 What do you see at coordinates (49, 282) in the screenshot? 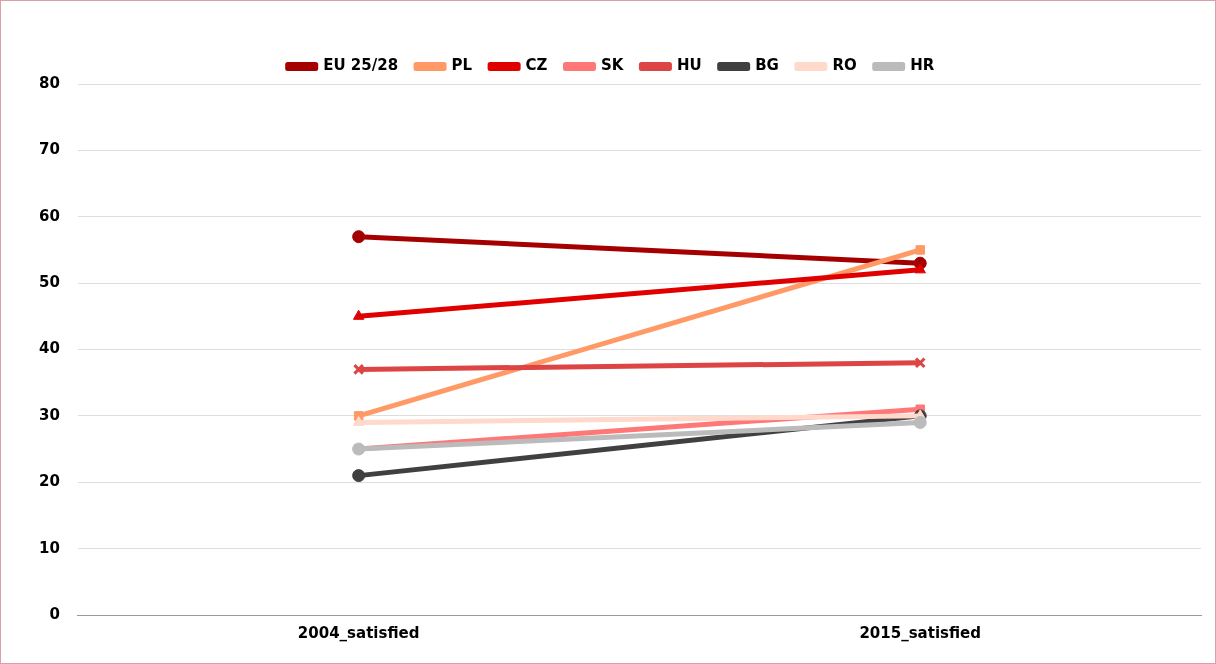
I see `y-tick-label: 50` at bounding box center [49, 282].